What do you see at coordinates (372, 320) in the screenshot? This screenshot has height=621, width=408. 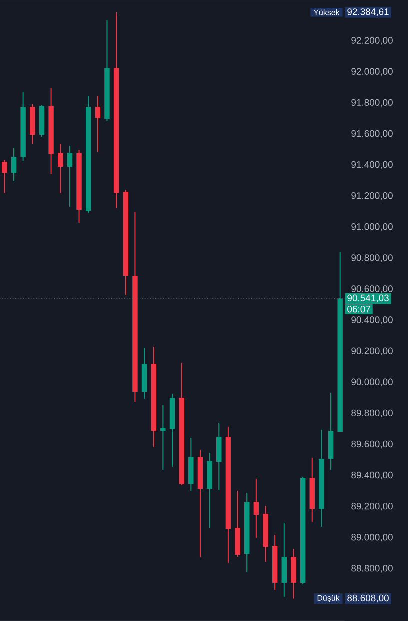 I see `y-tick-label: 90.400,00` at bounding box center [372, 320].